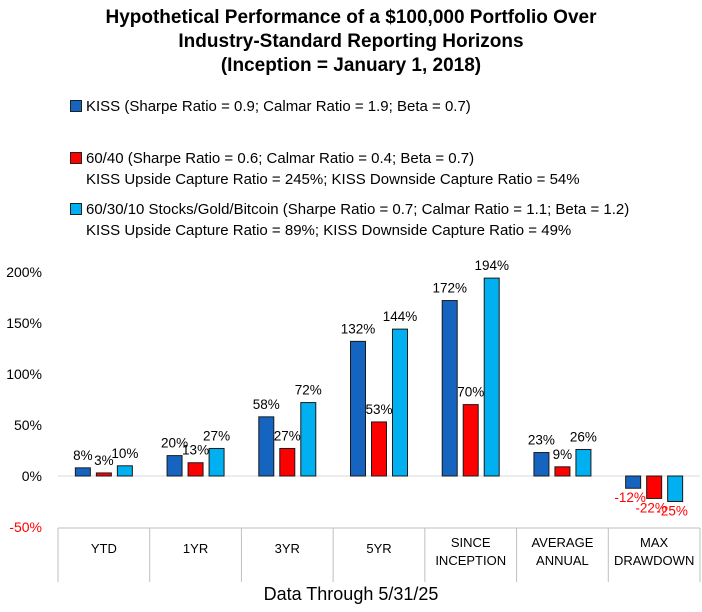  What do you see at coordinates (104, 460) in the screenshot?
I see `data-label: 3%` at bounding box center [104, 460].